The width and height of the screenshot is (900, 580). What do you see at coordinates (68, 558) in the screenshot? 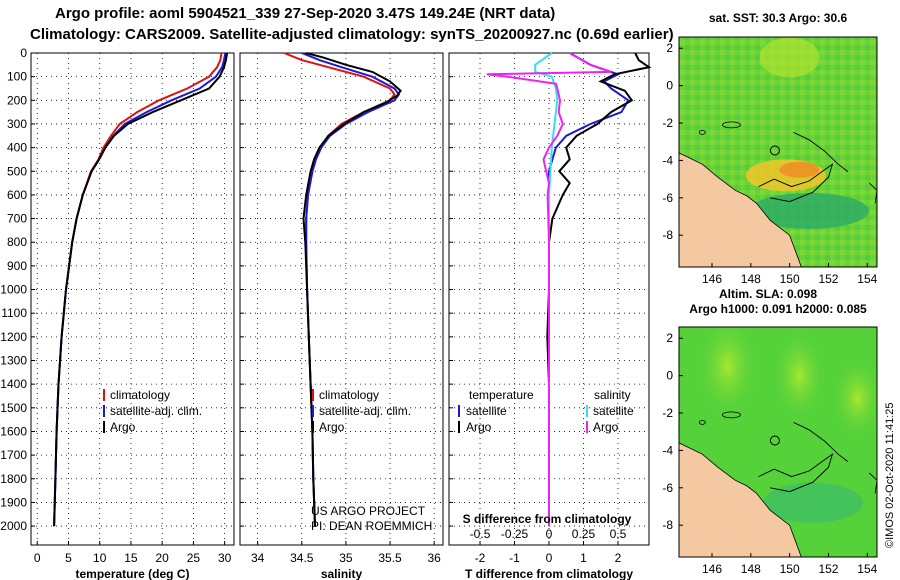
I see `x-tick-label: 5` at bounding box center [68, 558].